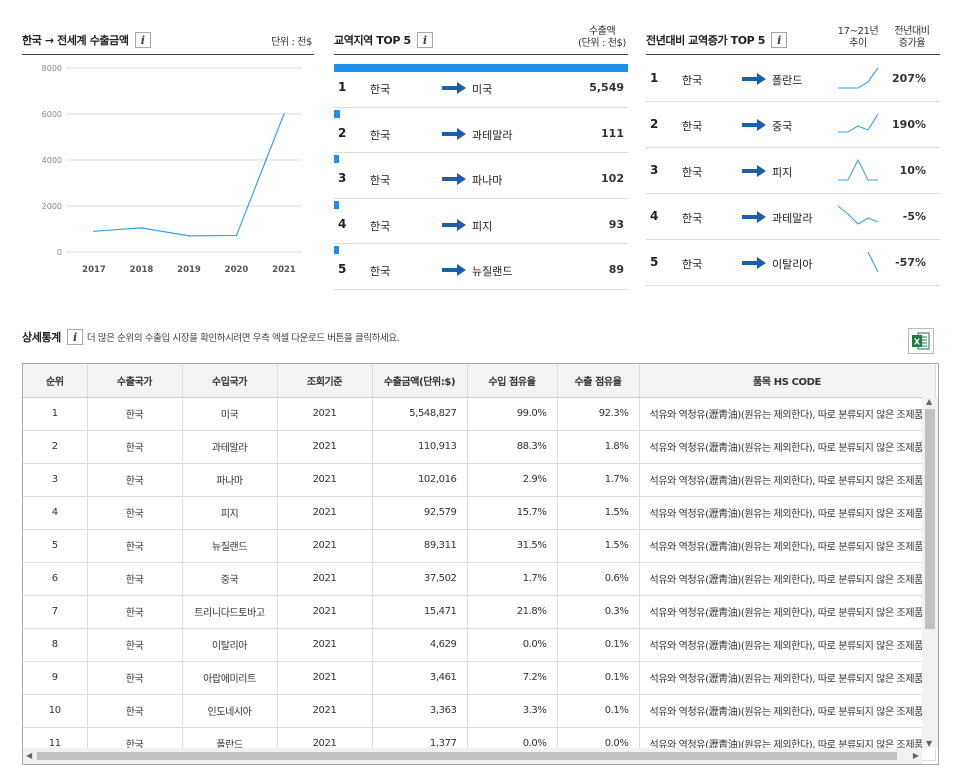  Describe the element at coordinates (29, 755) in the screenshot. I see `scroll-left-icon: ◀` at that location.